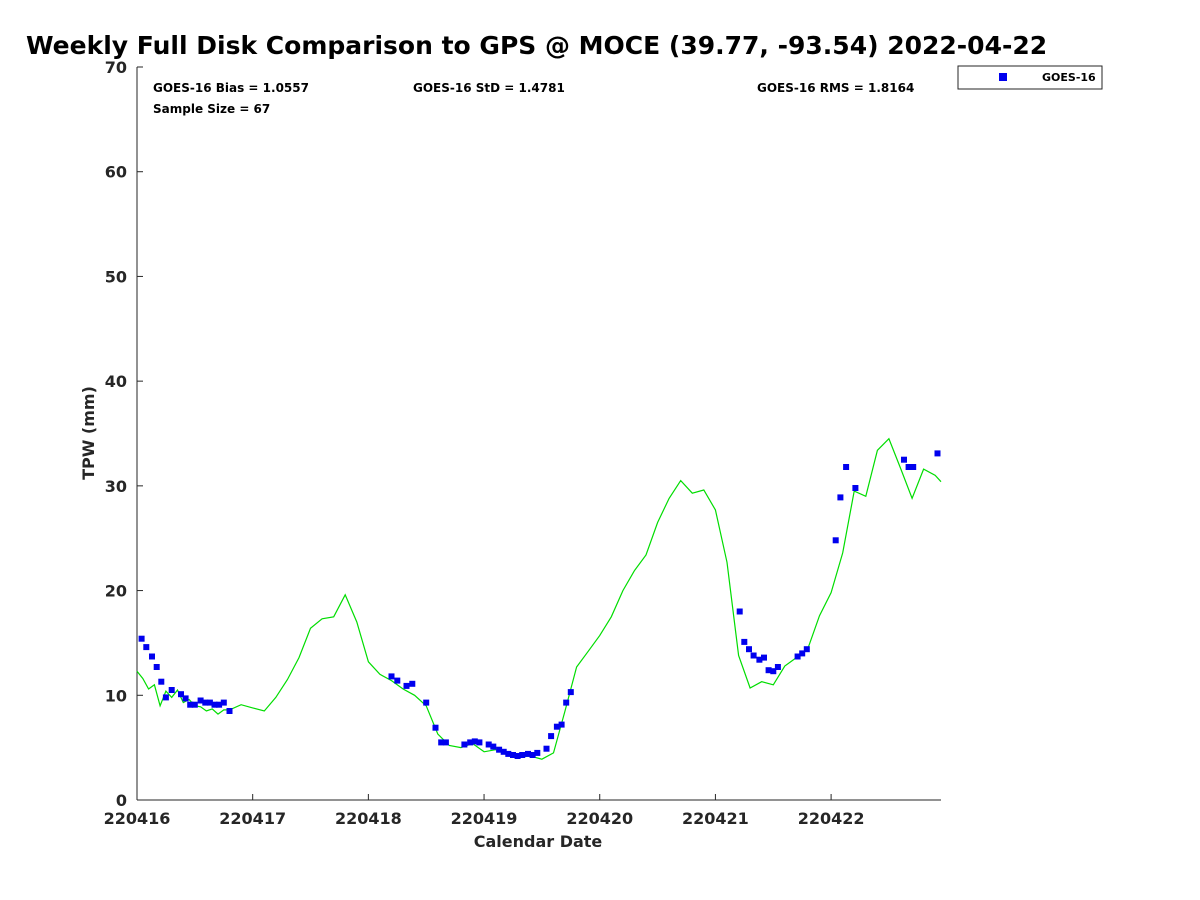 The width and height of the screenshot is (1200, 900). I want to click on x-tick-label: 220418, so click(368, 818).